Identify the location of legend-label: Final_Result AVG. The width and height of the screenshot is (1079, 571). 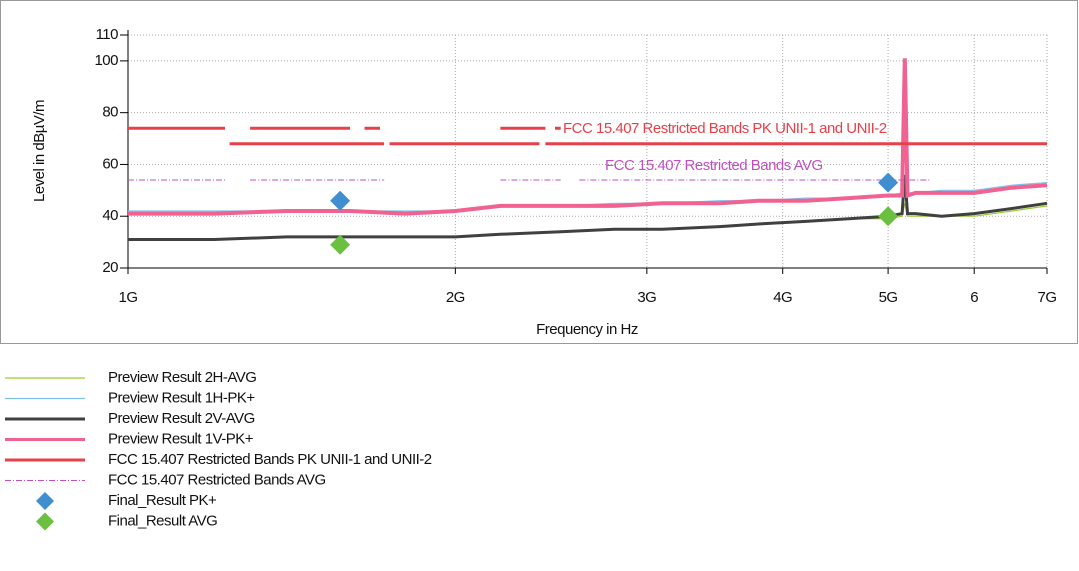
(162, 520).